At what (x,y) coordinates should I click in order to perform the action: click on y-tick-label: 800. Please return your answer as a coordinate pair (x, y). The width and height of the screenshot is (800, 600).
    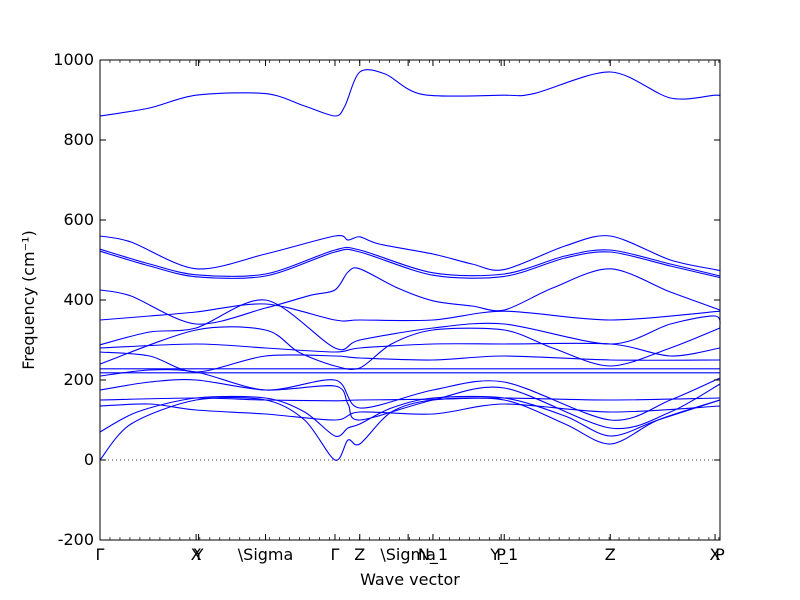
    Looking at the image, I should click on (78, 139).